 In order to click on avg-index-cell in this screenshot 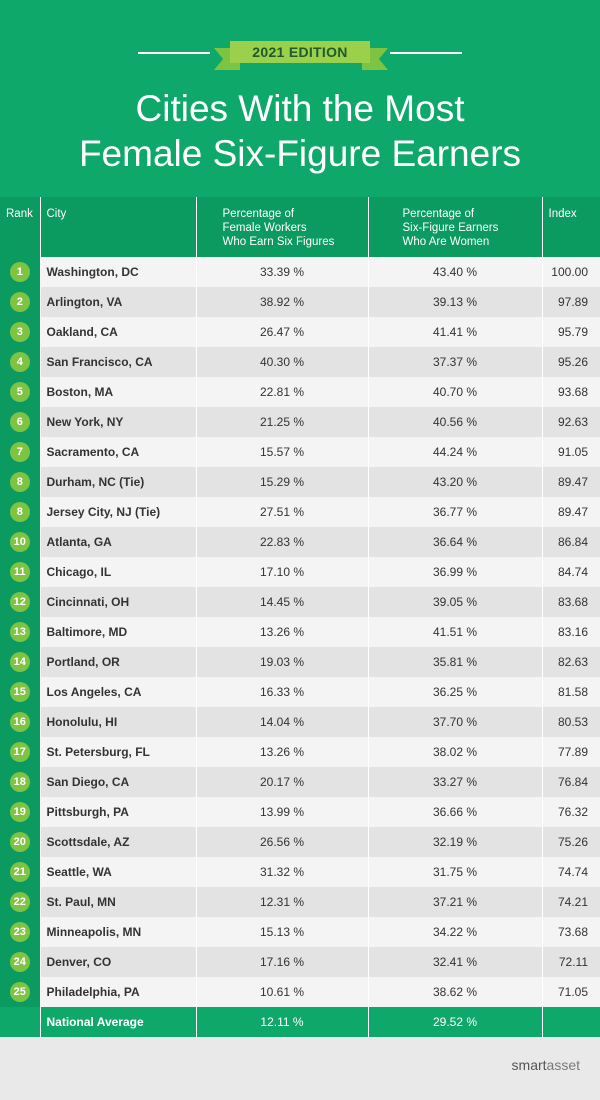, I will do `click(571, 1022)`.